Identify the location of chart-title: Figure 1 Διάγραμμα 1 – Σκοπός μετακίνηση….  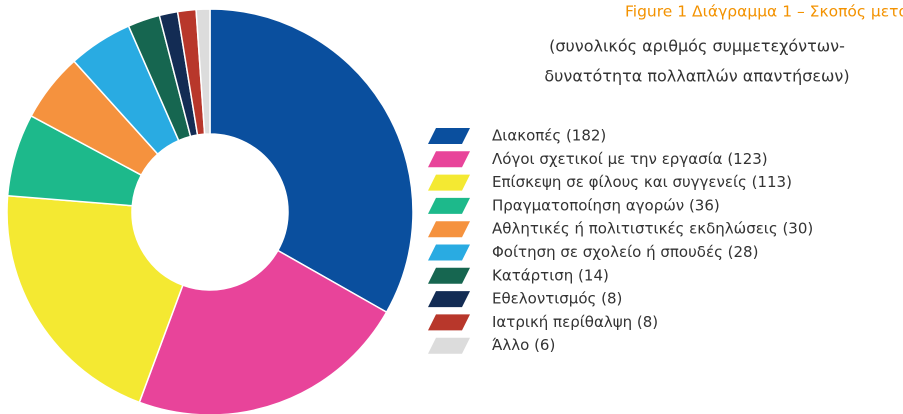
(764, 12).